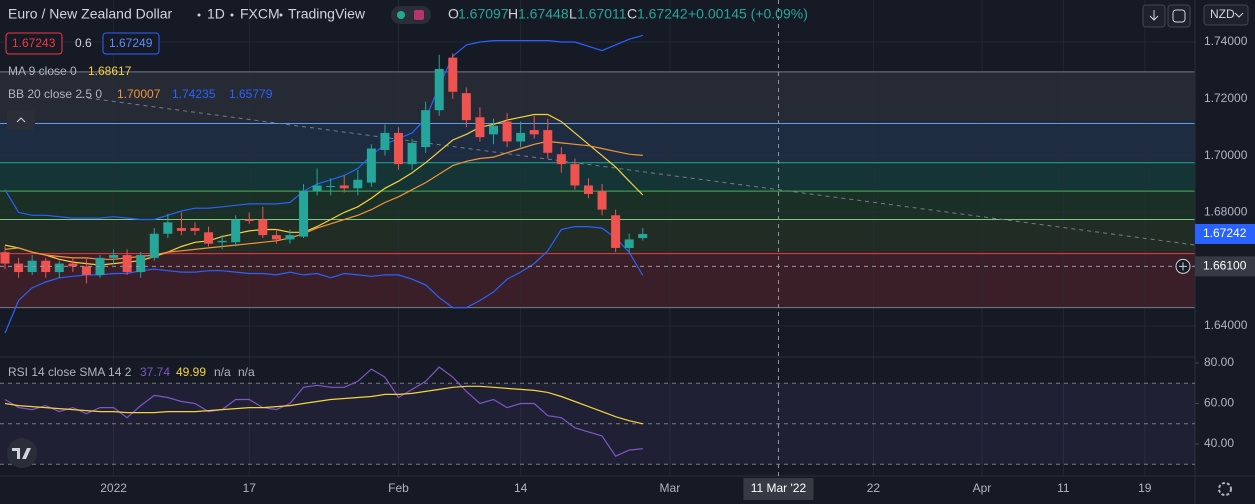 The width and height of the screenshot is (1255, 504). What do you see at coordinates (483, 14) in the screenshot?
I see `open-value: 1.67097` at bounding box center [483, 14].